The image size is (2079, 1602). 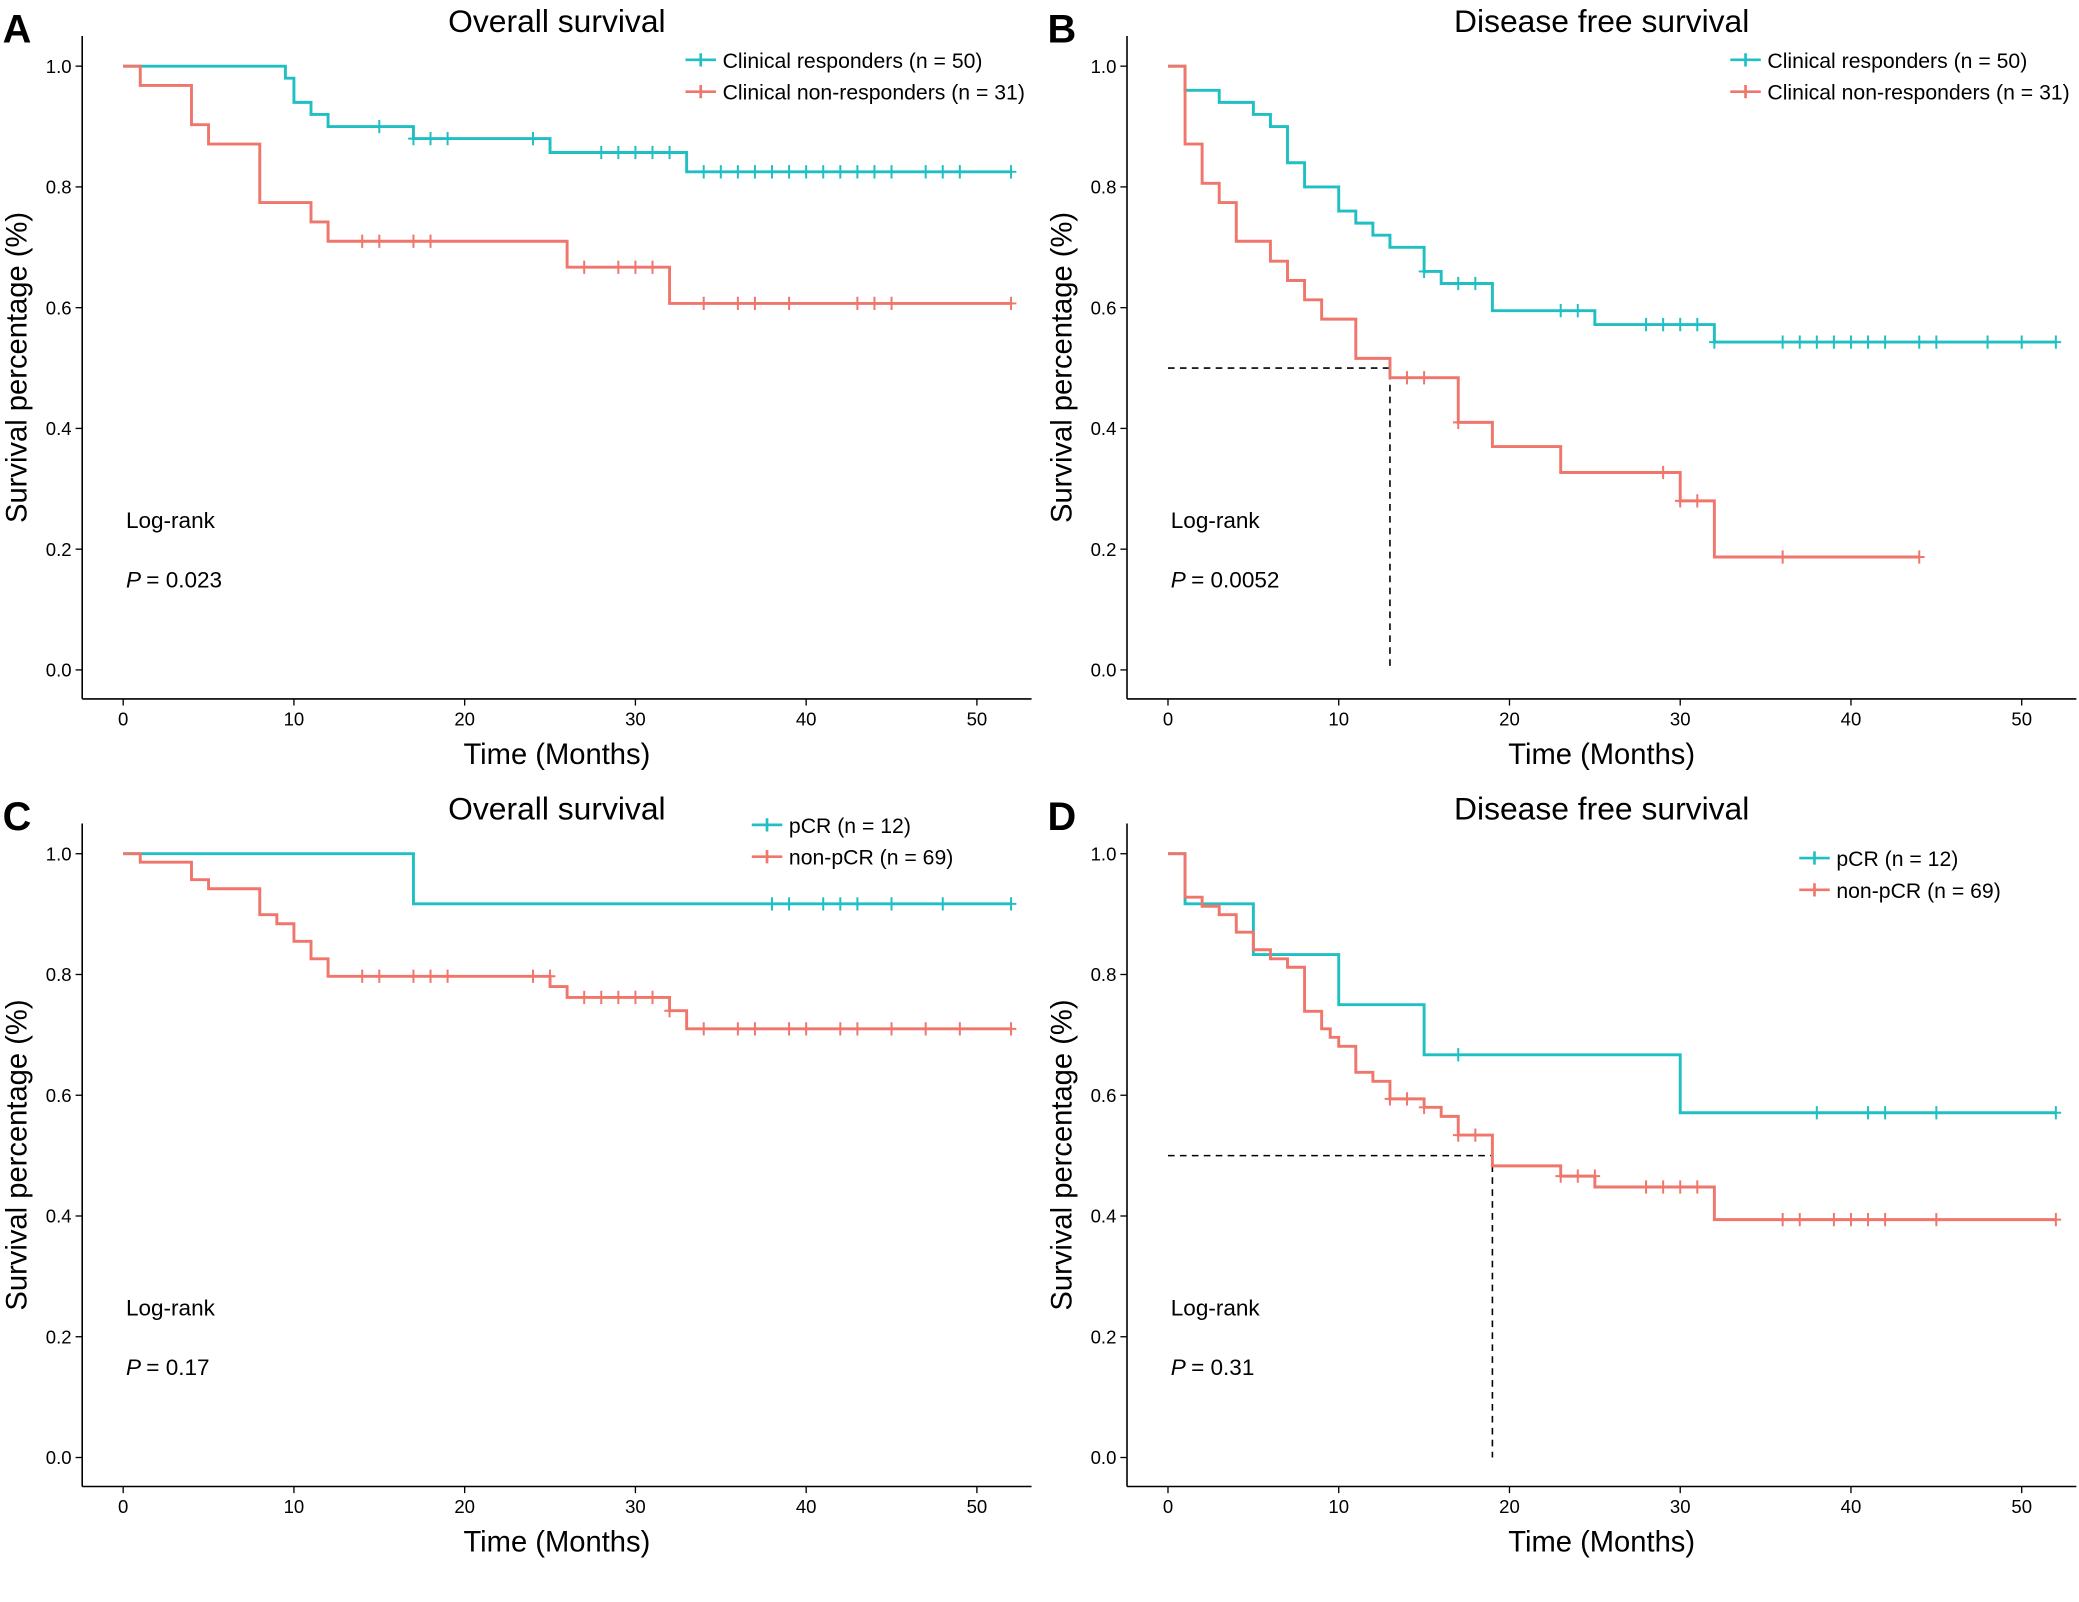 I want to click on y-tick-label: 0.4, so click(x=1104, y=1216).